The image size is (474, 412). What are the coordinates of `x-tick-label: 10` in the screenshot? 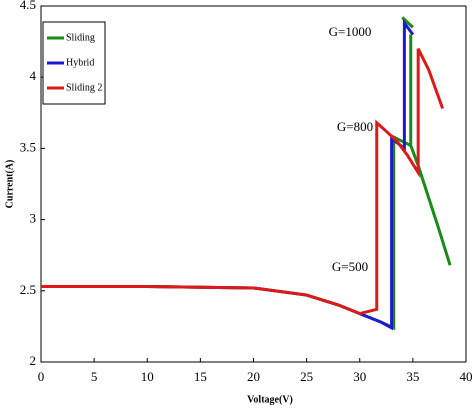 It's located at (147, 376).